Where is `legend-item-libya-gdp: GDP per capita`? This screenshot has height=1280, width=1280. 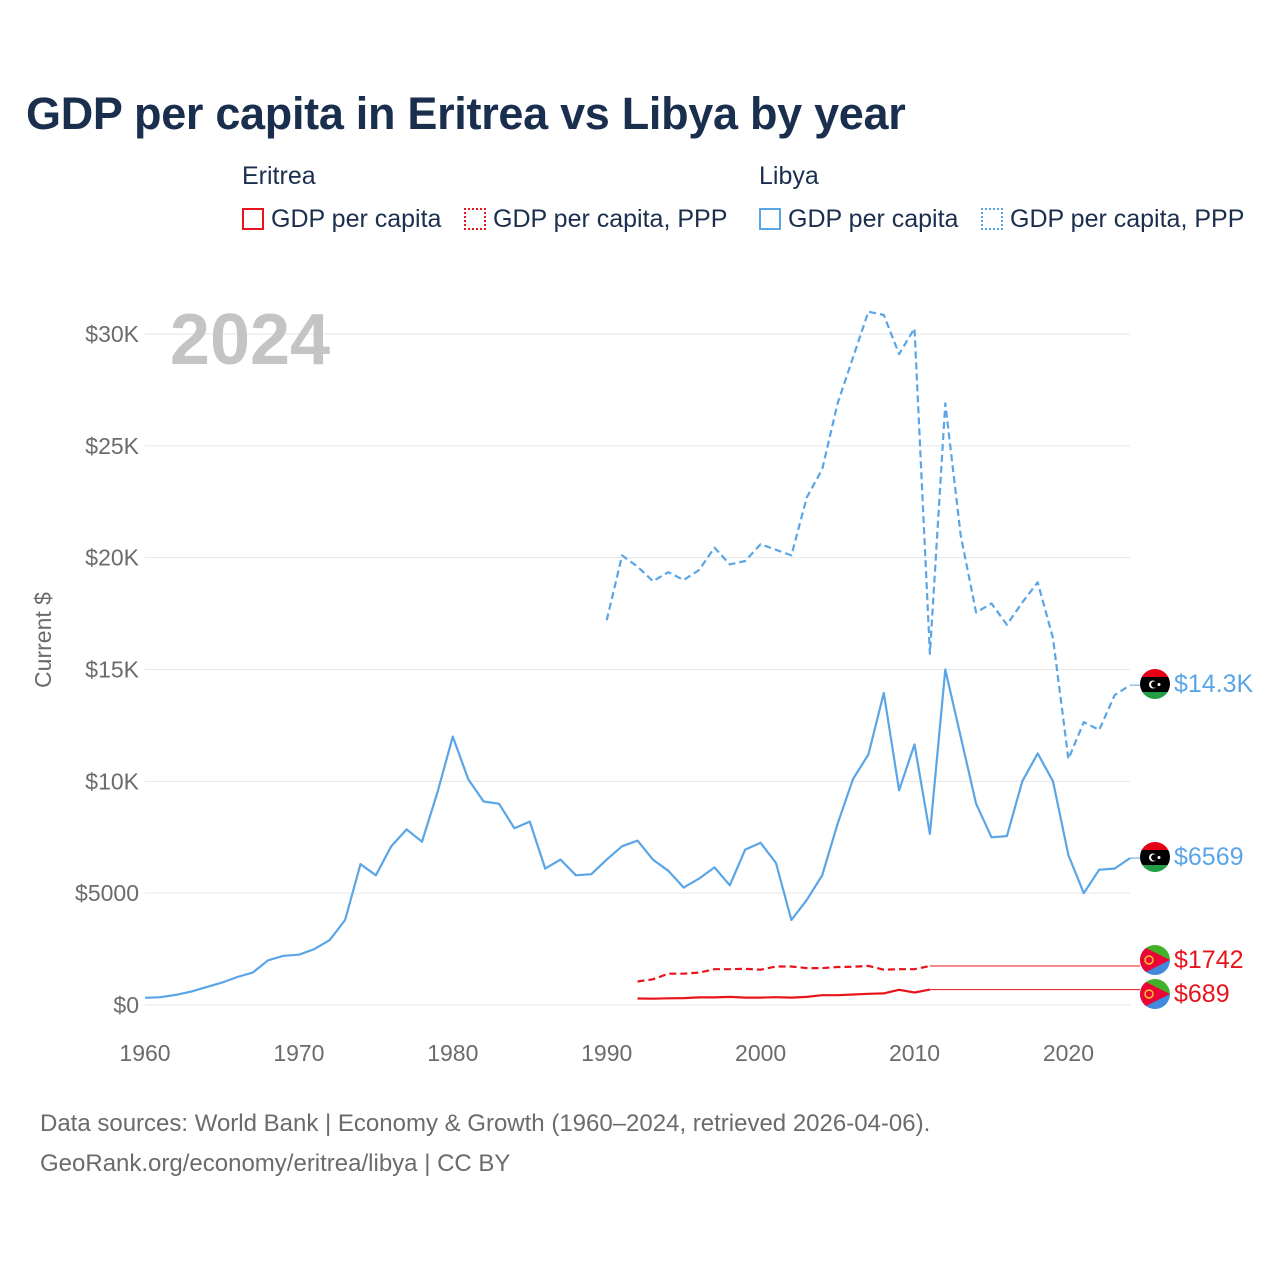 legend-item-libya-gdp: GDP per capita is located at coordinates (858, 219).